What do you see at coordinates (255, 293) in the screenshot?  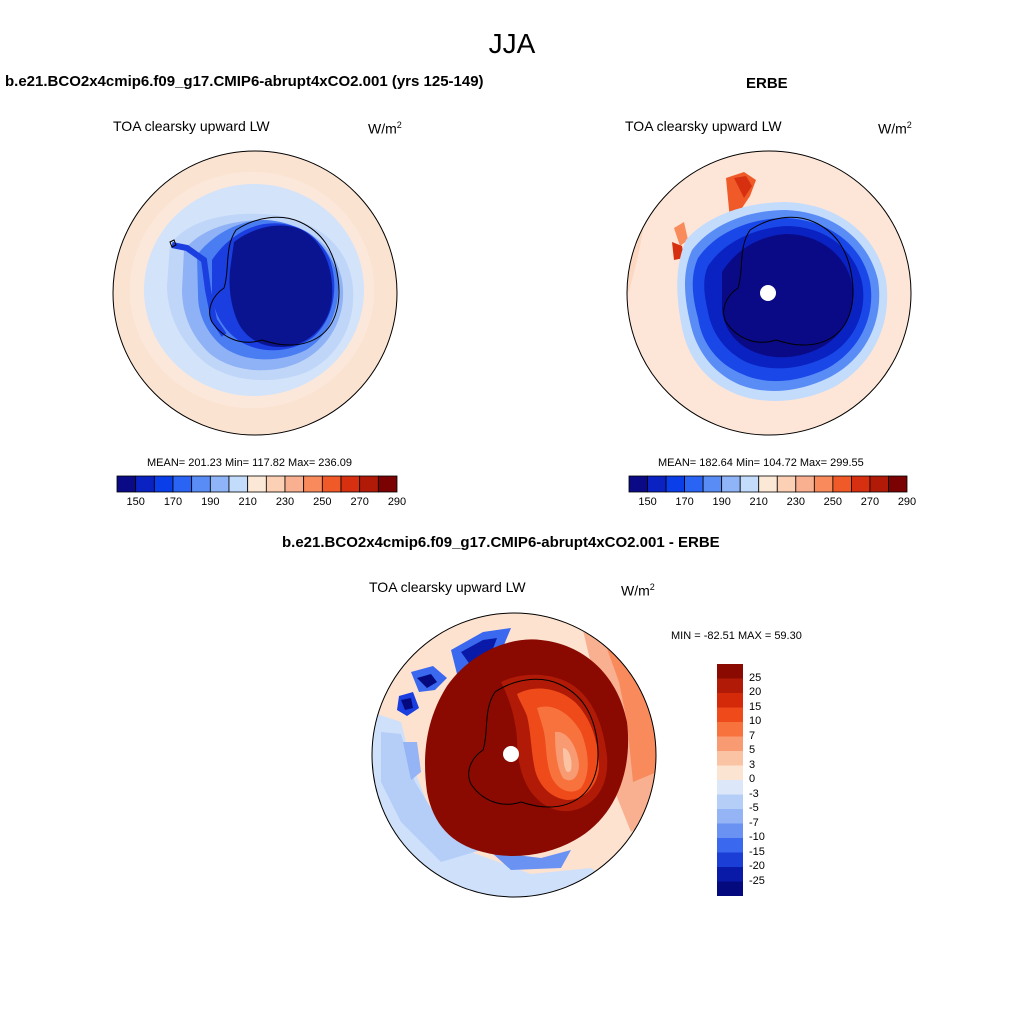 I see `panel-1-map` at bounding box center [255, 293].